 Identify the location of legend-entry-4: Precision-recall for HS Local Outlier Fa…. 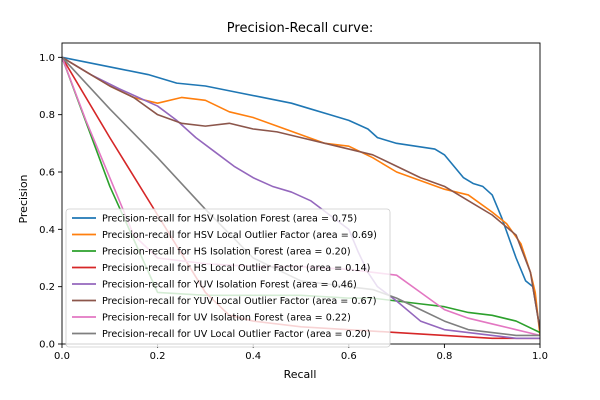
(236, 268).